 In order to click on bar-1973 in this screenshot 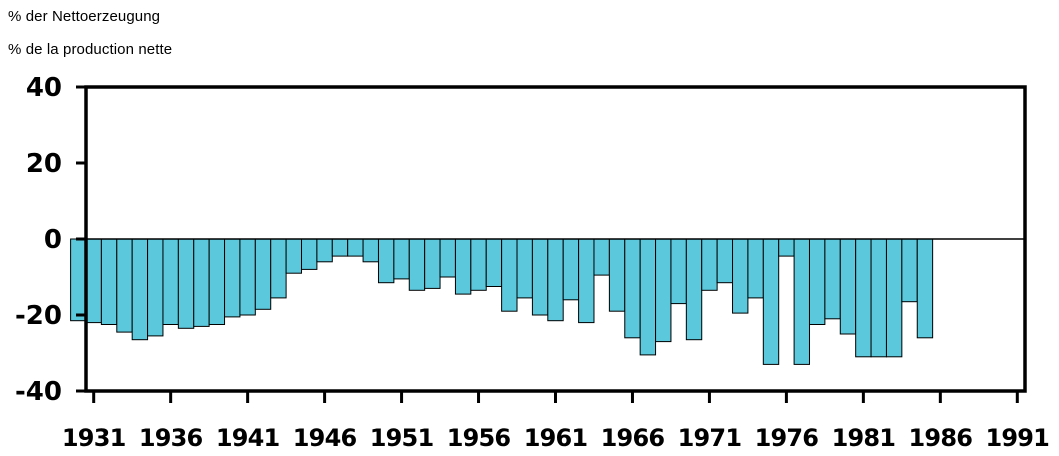, I will do `click(740, 276)`.